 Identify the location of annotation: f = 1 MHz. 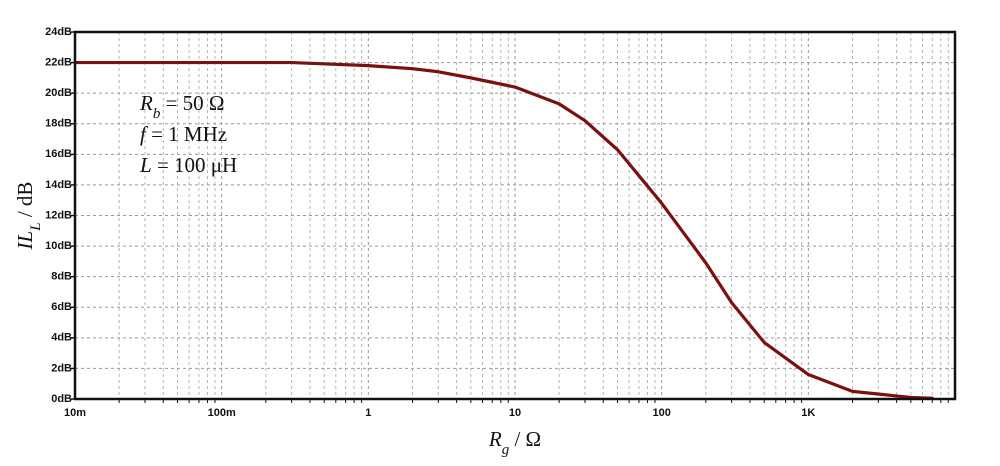
(183, 134).